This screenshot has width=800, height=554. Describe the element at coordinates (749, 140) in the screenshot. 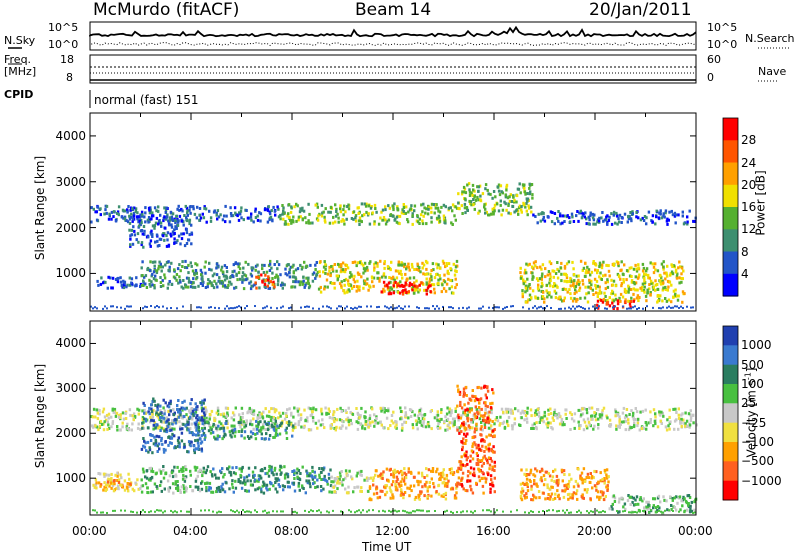

I see `power-colorbar-tick-0: 28` at that location.